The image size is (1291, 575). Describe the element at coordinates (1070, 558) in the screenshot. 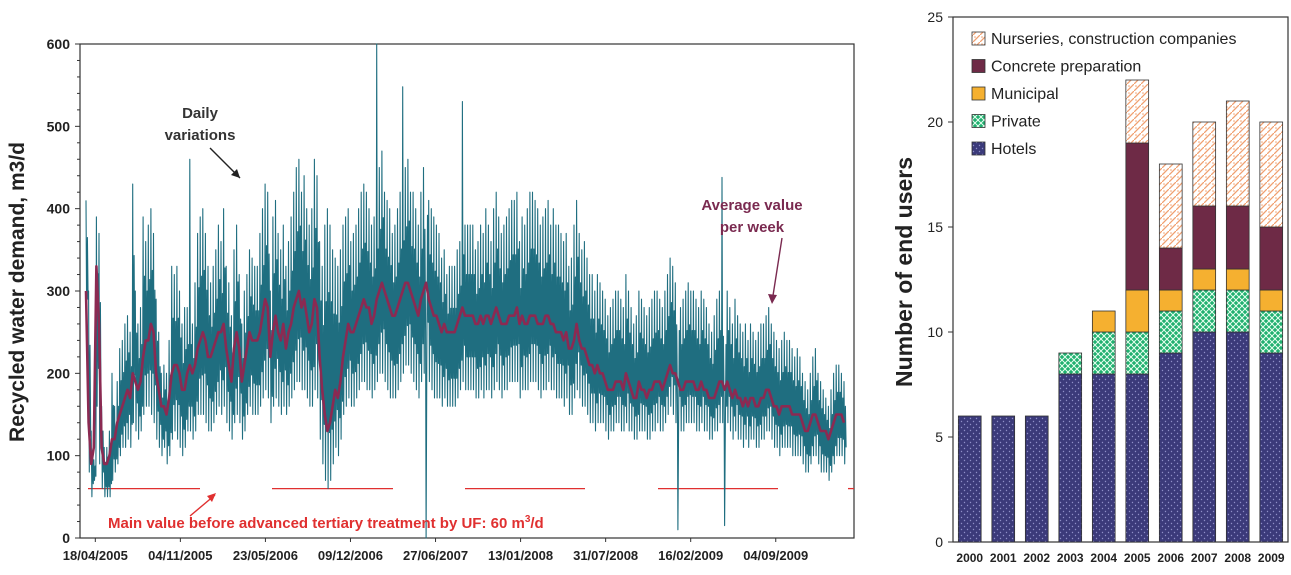

I see `x-tick-label: 2003` at that location.